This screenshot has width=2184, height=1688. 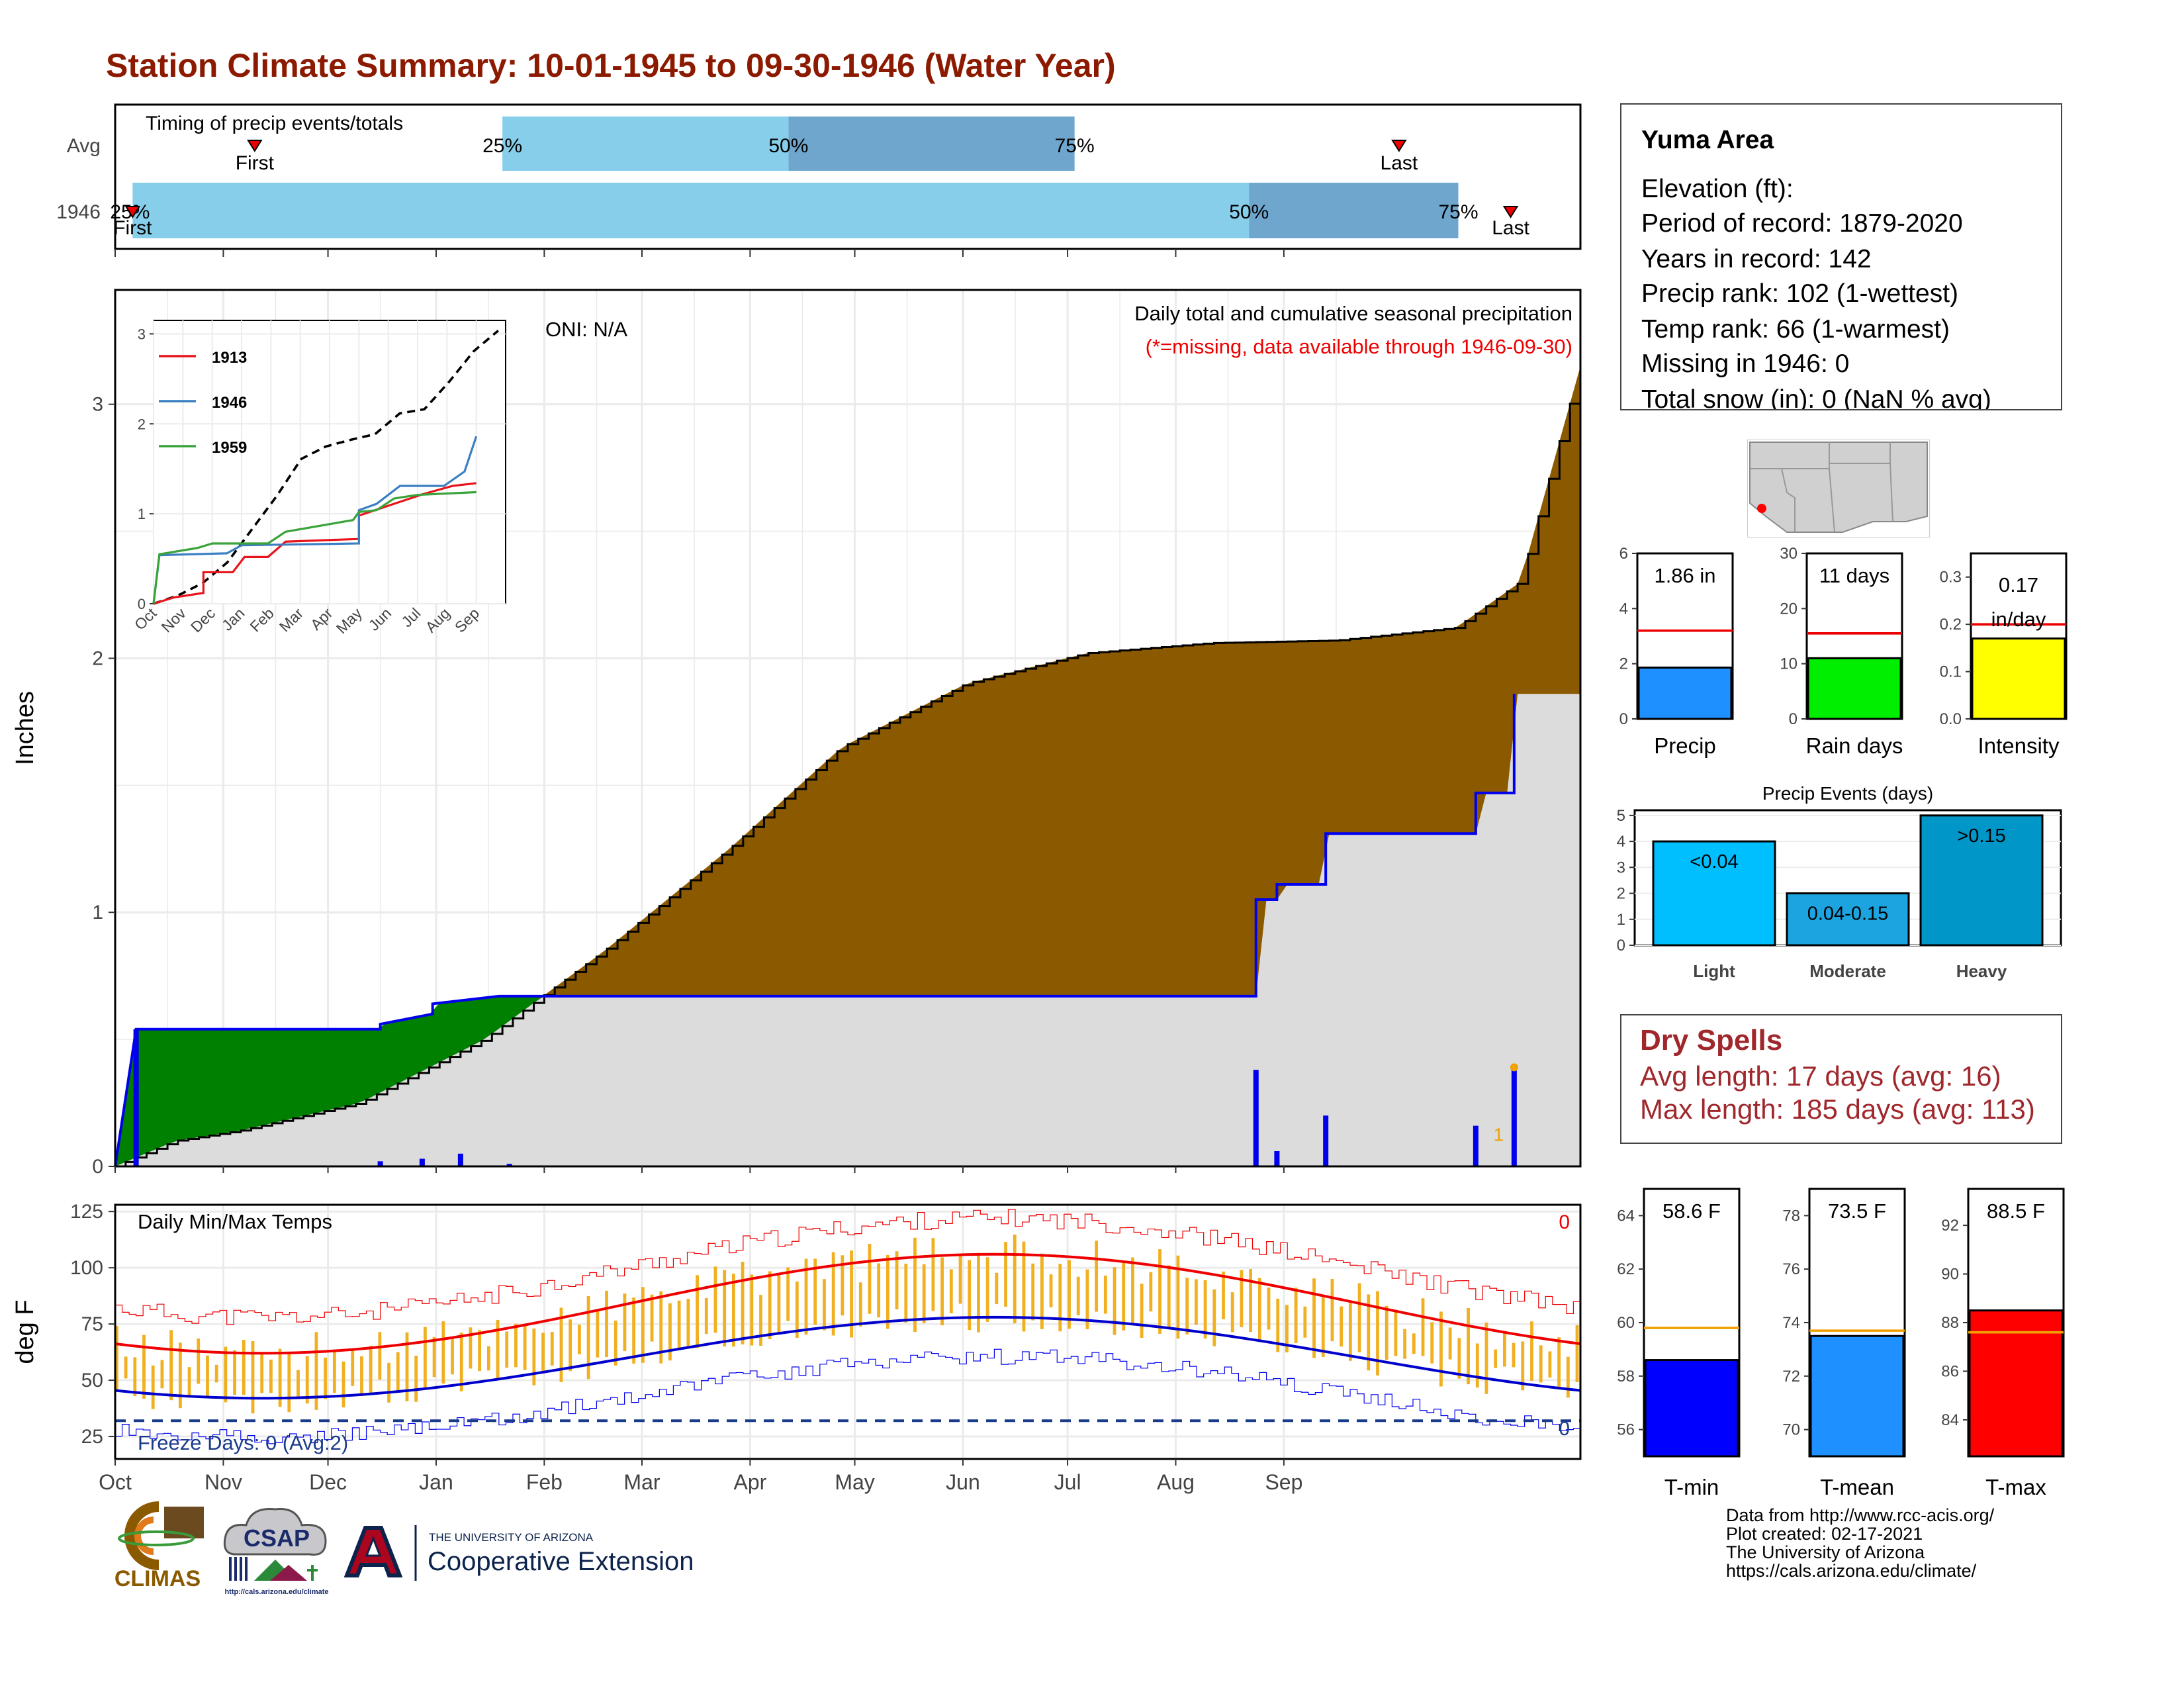 I want to click on temp-bar-label: T-max, so click(x=2016, y=1487).